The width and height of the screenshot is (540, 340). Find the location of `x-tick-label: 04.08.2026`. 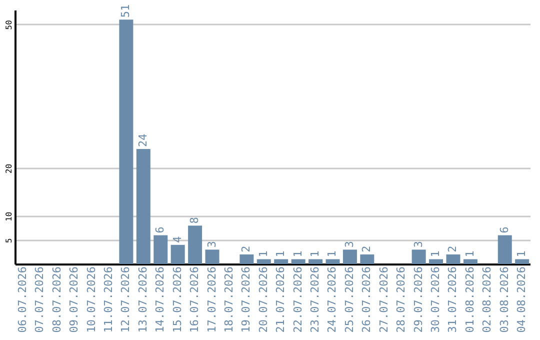

x-tick-label: 04.08.2026 is located at coordinates (521, 299).